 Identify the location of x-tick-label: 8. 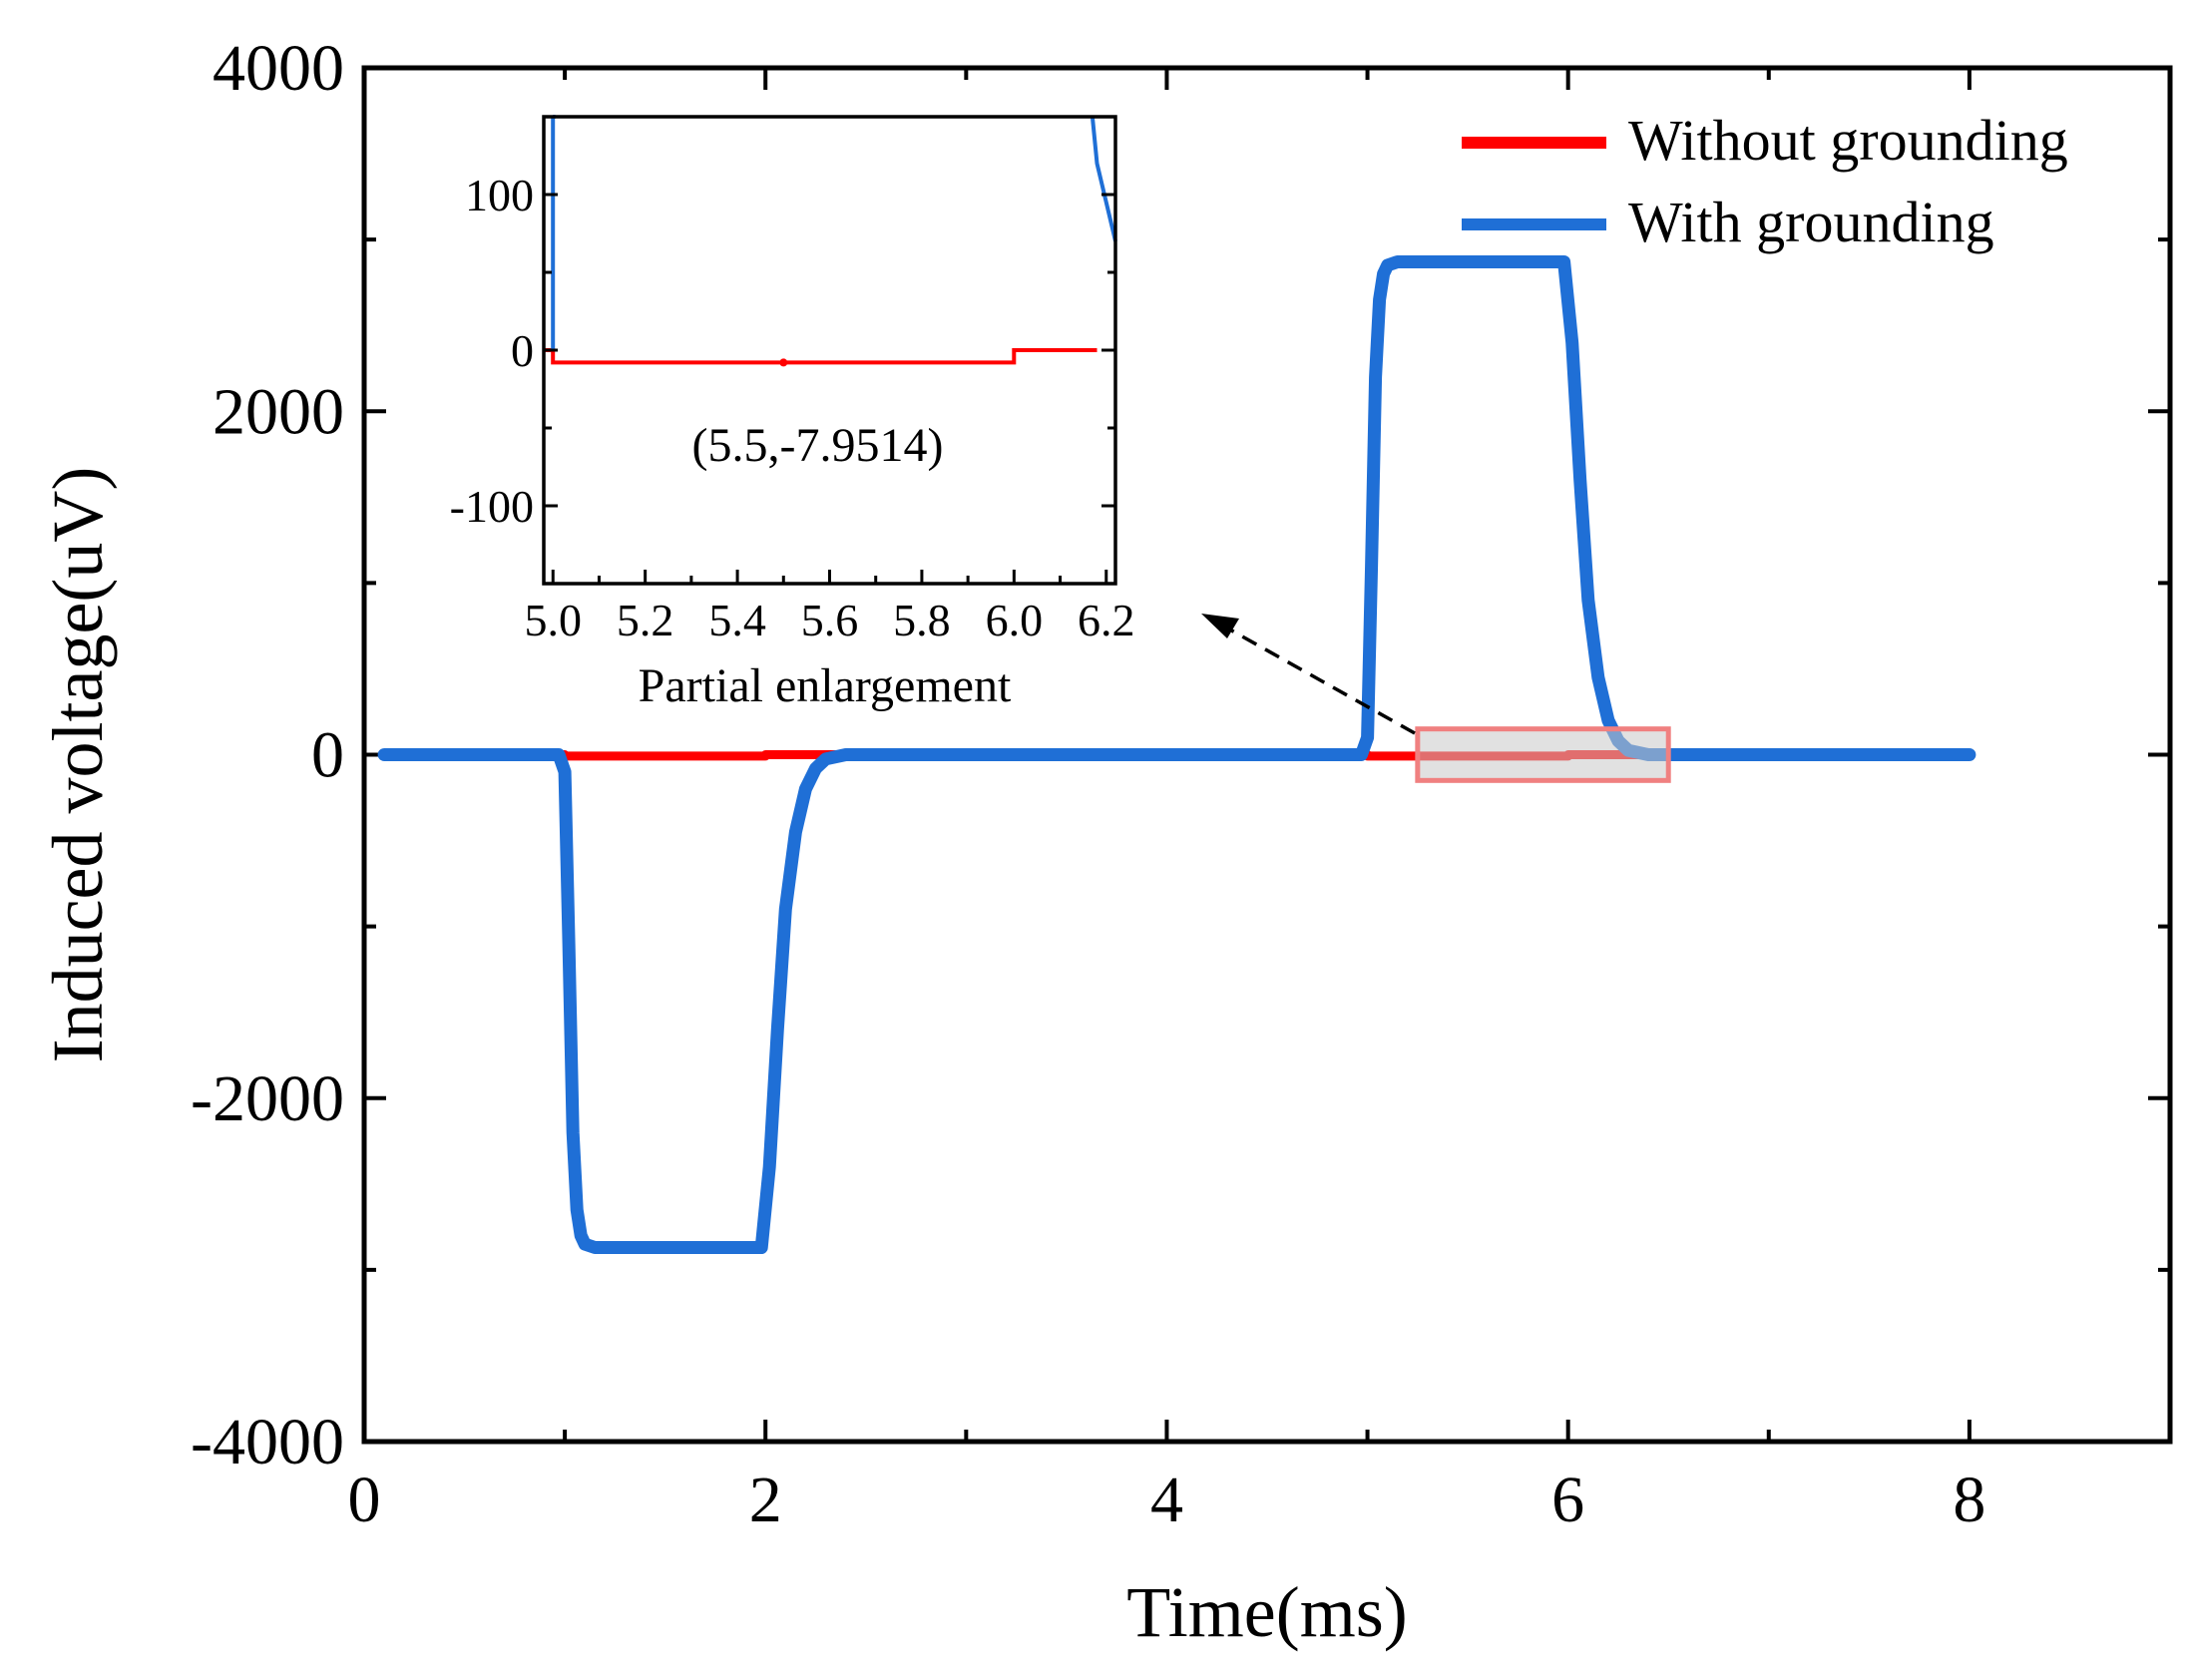
(1969, 1500).